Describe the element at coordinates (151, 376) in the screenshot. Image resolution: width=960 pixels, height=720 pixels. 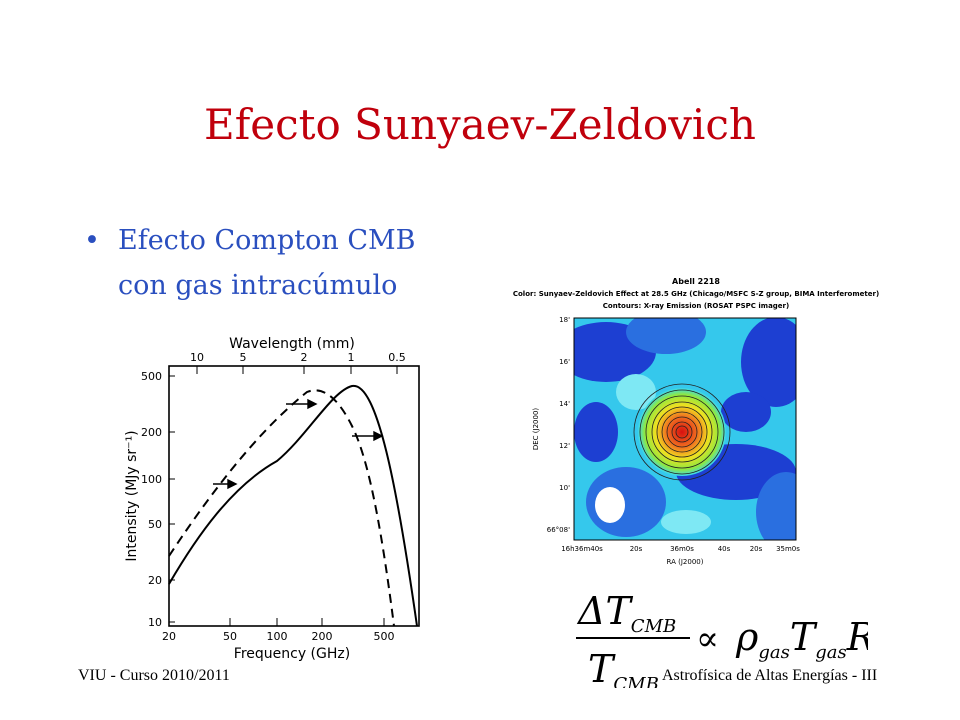
I see `y-tick: 500` at that location.